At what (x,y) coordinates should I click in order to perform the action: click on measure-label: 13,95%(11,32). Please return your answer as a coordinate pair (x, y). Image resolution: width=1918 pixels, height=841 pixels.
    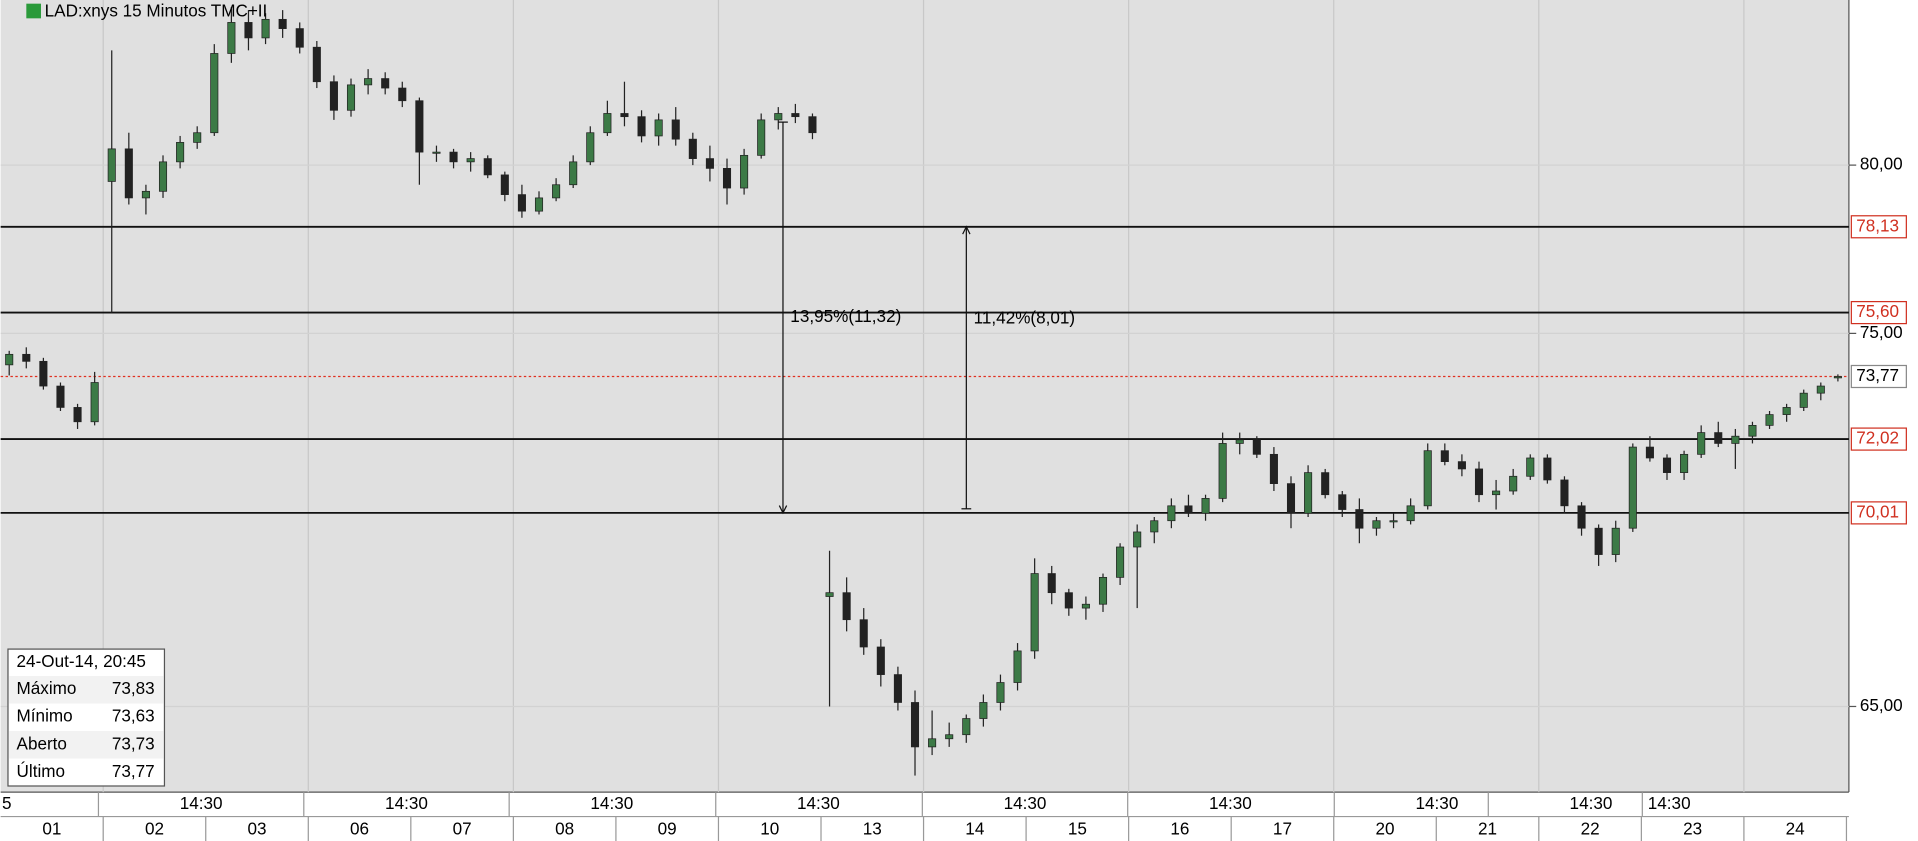
    Looking at the image, I should click on (845, 316).